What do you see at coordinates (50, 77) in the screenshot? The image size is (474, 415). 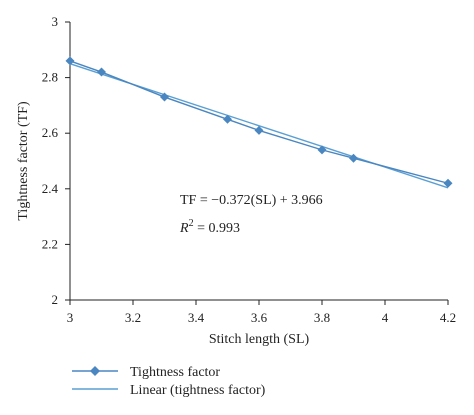 I see `y-tick-label: 2.8` at bounding box center [50, 77].